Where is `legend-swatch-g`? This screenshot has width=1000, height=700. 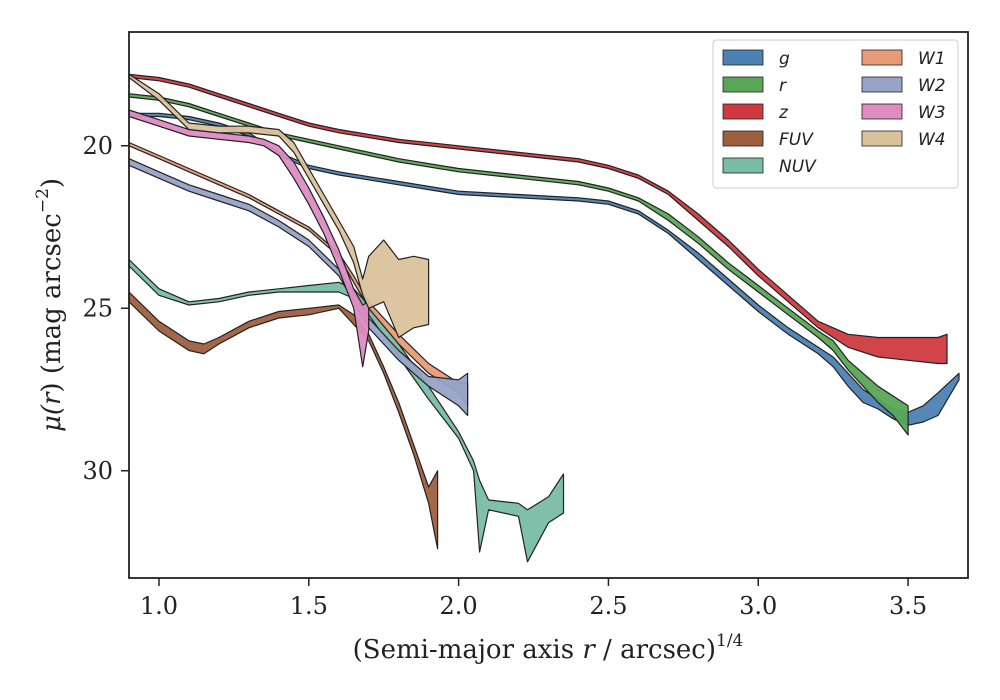 legend-swatch-g is located at coordinates (743, 57).